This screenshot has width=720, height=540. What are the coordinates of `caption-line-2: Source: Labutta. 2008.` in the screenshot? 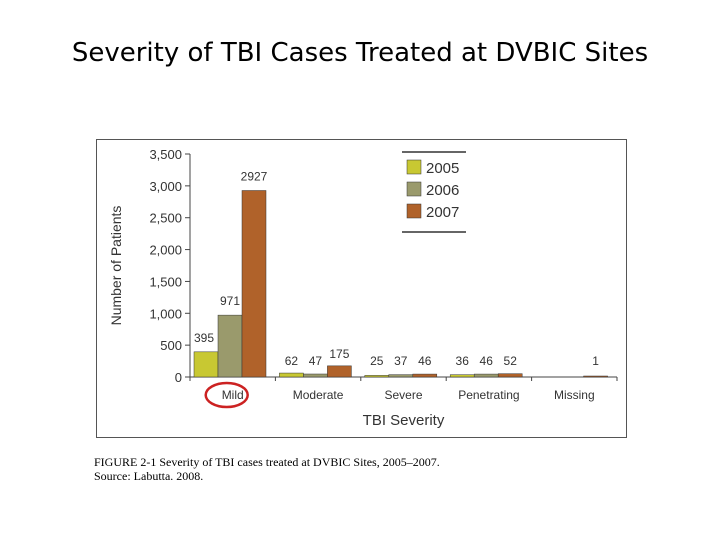 It's located at (149, 476).